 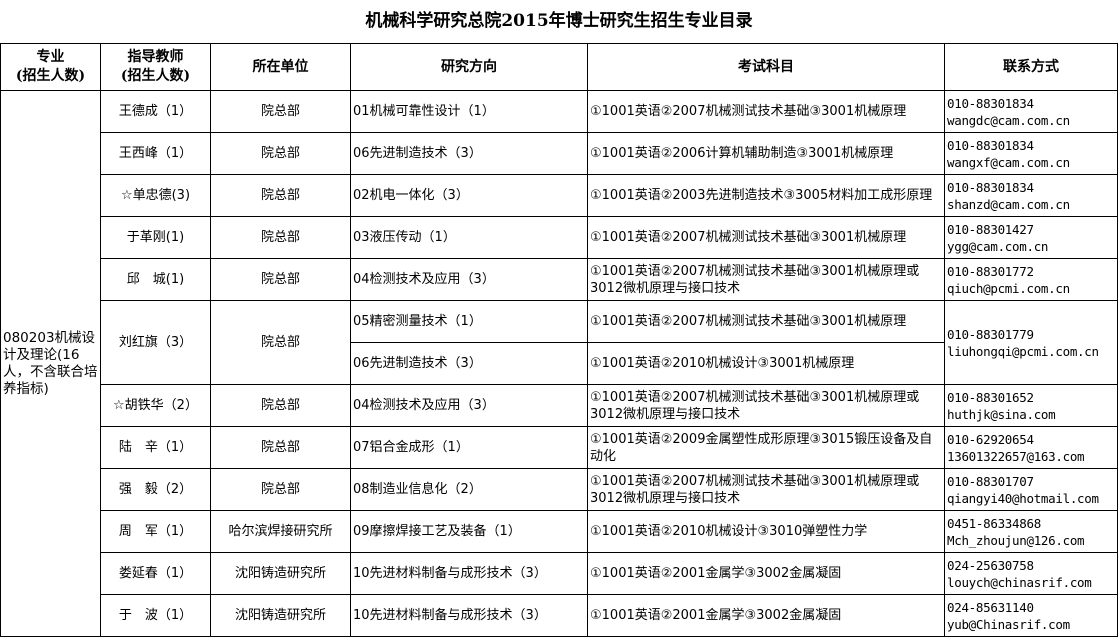 What do you see at coordinates (766, 195) in the screenshot?
I see `exam-subjects: ①1001英语②2003先进制造技术③3005材料加工成形原理` at bounding box center [766, 195].